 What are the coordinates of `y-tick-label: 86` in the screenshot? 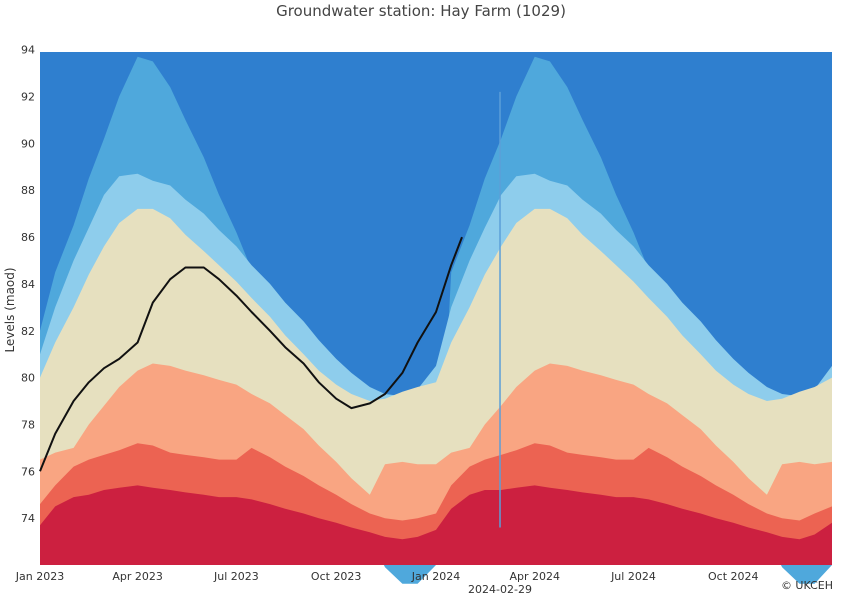 It's located at (28, 237).